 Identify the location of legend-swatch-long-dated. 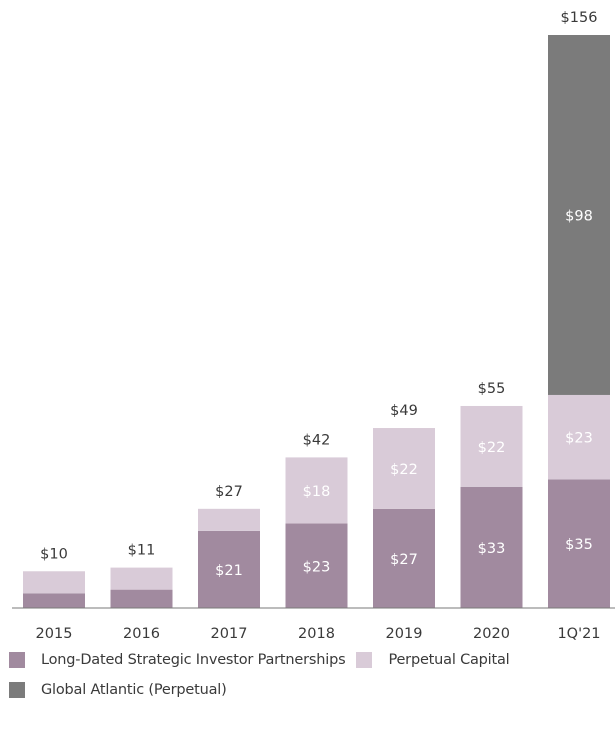
(17, 660).